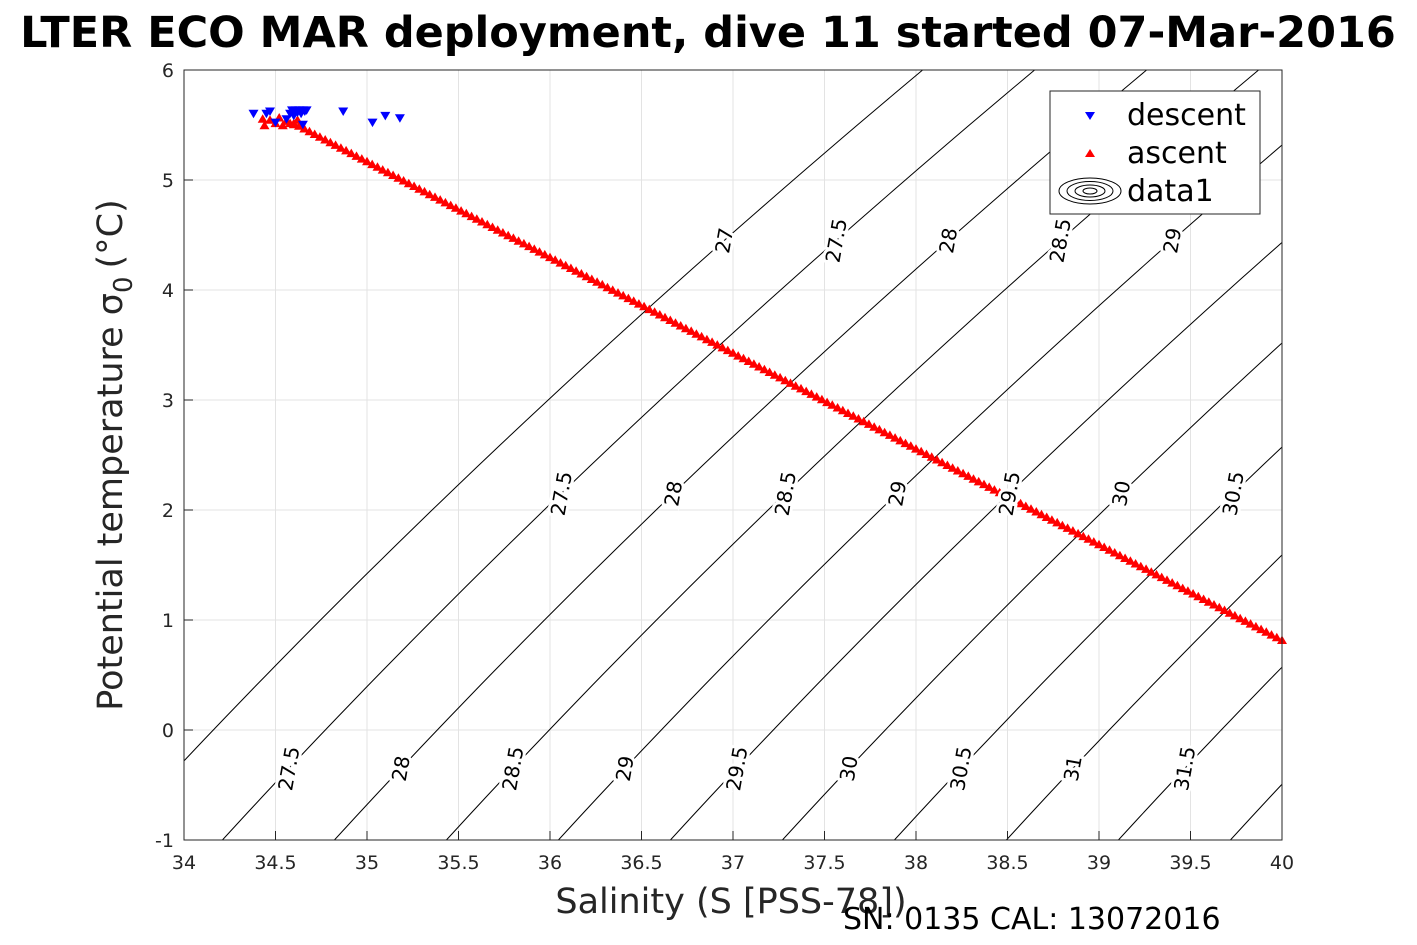 The height and width of the screenshot is (945, 1417). I want to click on y-tick-label: 6, so click(168, 71).